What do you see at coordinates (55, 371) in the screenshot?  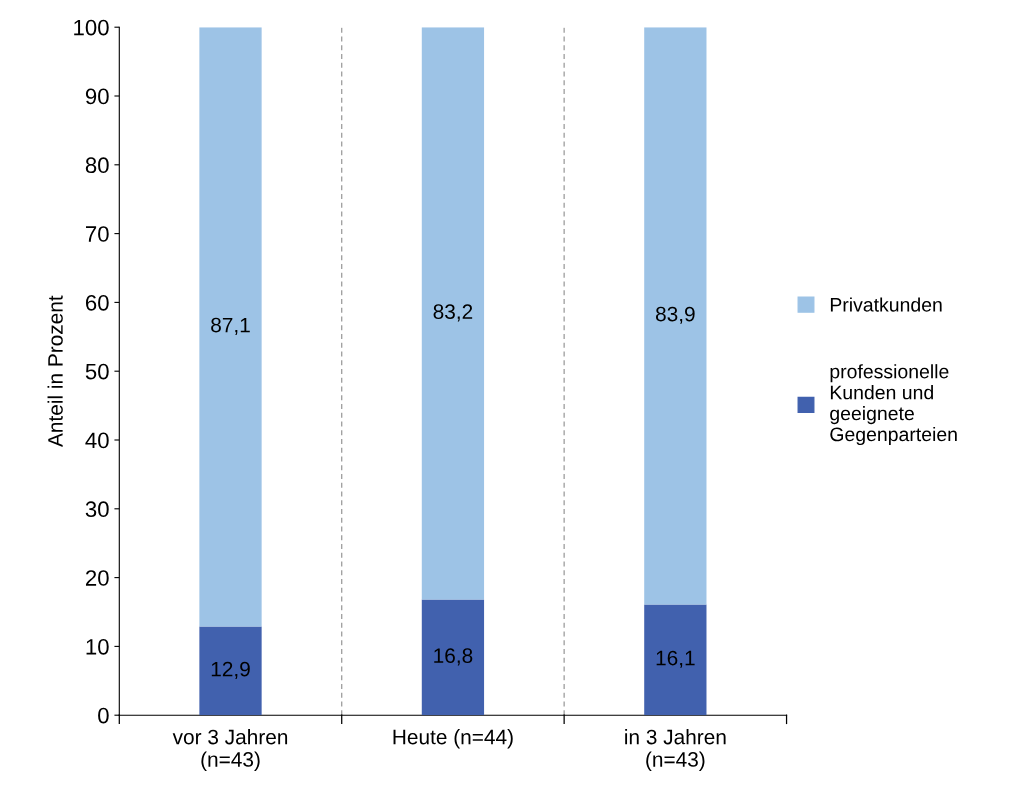 I see `y-axis-title: Anteil in Prozent` at bounding box center [55, 371].